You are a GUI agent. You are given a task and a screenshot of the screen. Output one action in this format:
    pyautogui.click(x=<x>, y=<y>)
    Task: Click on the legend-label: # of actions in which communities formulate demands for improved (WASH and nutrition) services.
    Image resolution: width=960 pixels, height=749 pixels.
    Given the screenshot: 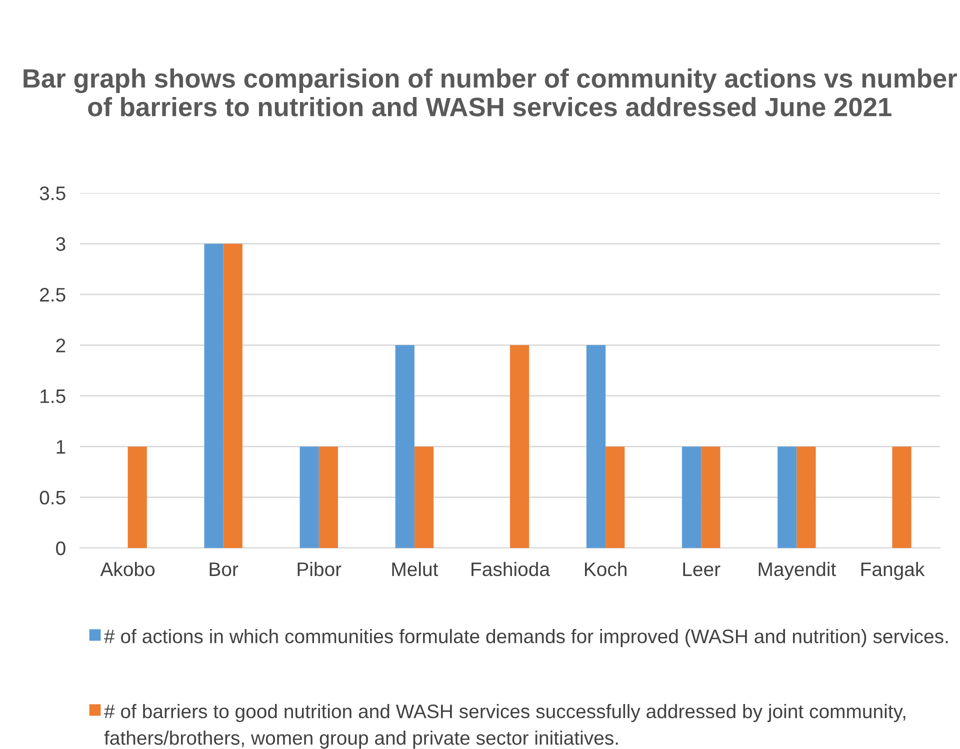 What is the action you would take?
    pyautogui.click(x=526, y=638)
    